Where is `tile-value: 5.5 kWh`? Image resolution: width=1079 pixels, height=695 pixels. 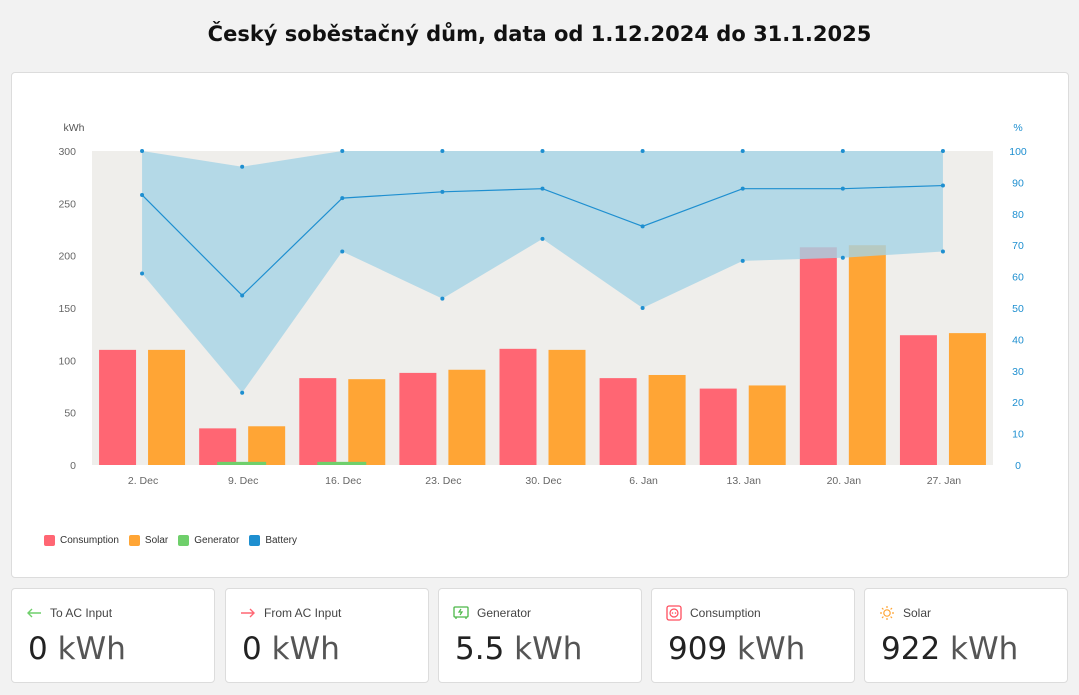
tile-value: 5.5 kWh is located at coordinates (518, 649).